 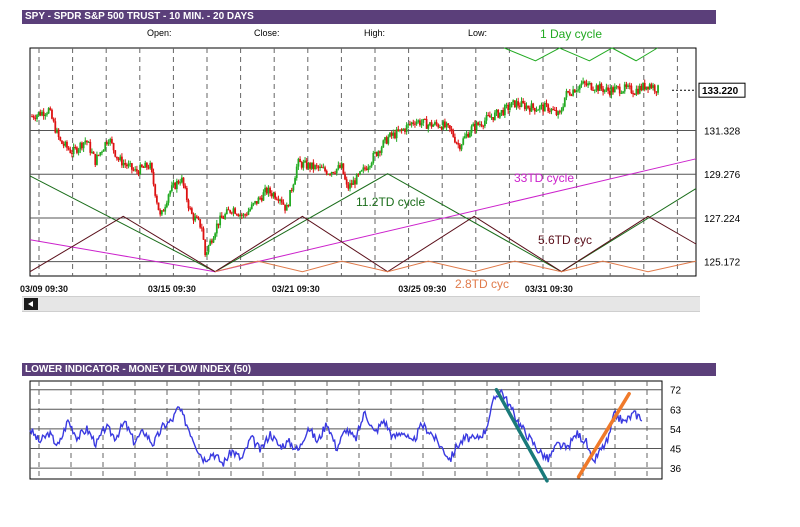 What do you see at coordinates (422, 289) in the screenshot?
I see `x-tick-label: 03/25 09:30` at bounding box center [422, 289].